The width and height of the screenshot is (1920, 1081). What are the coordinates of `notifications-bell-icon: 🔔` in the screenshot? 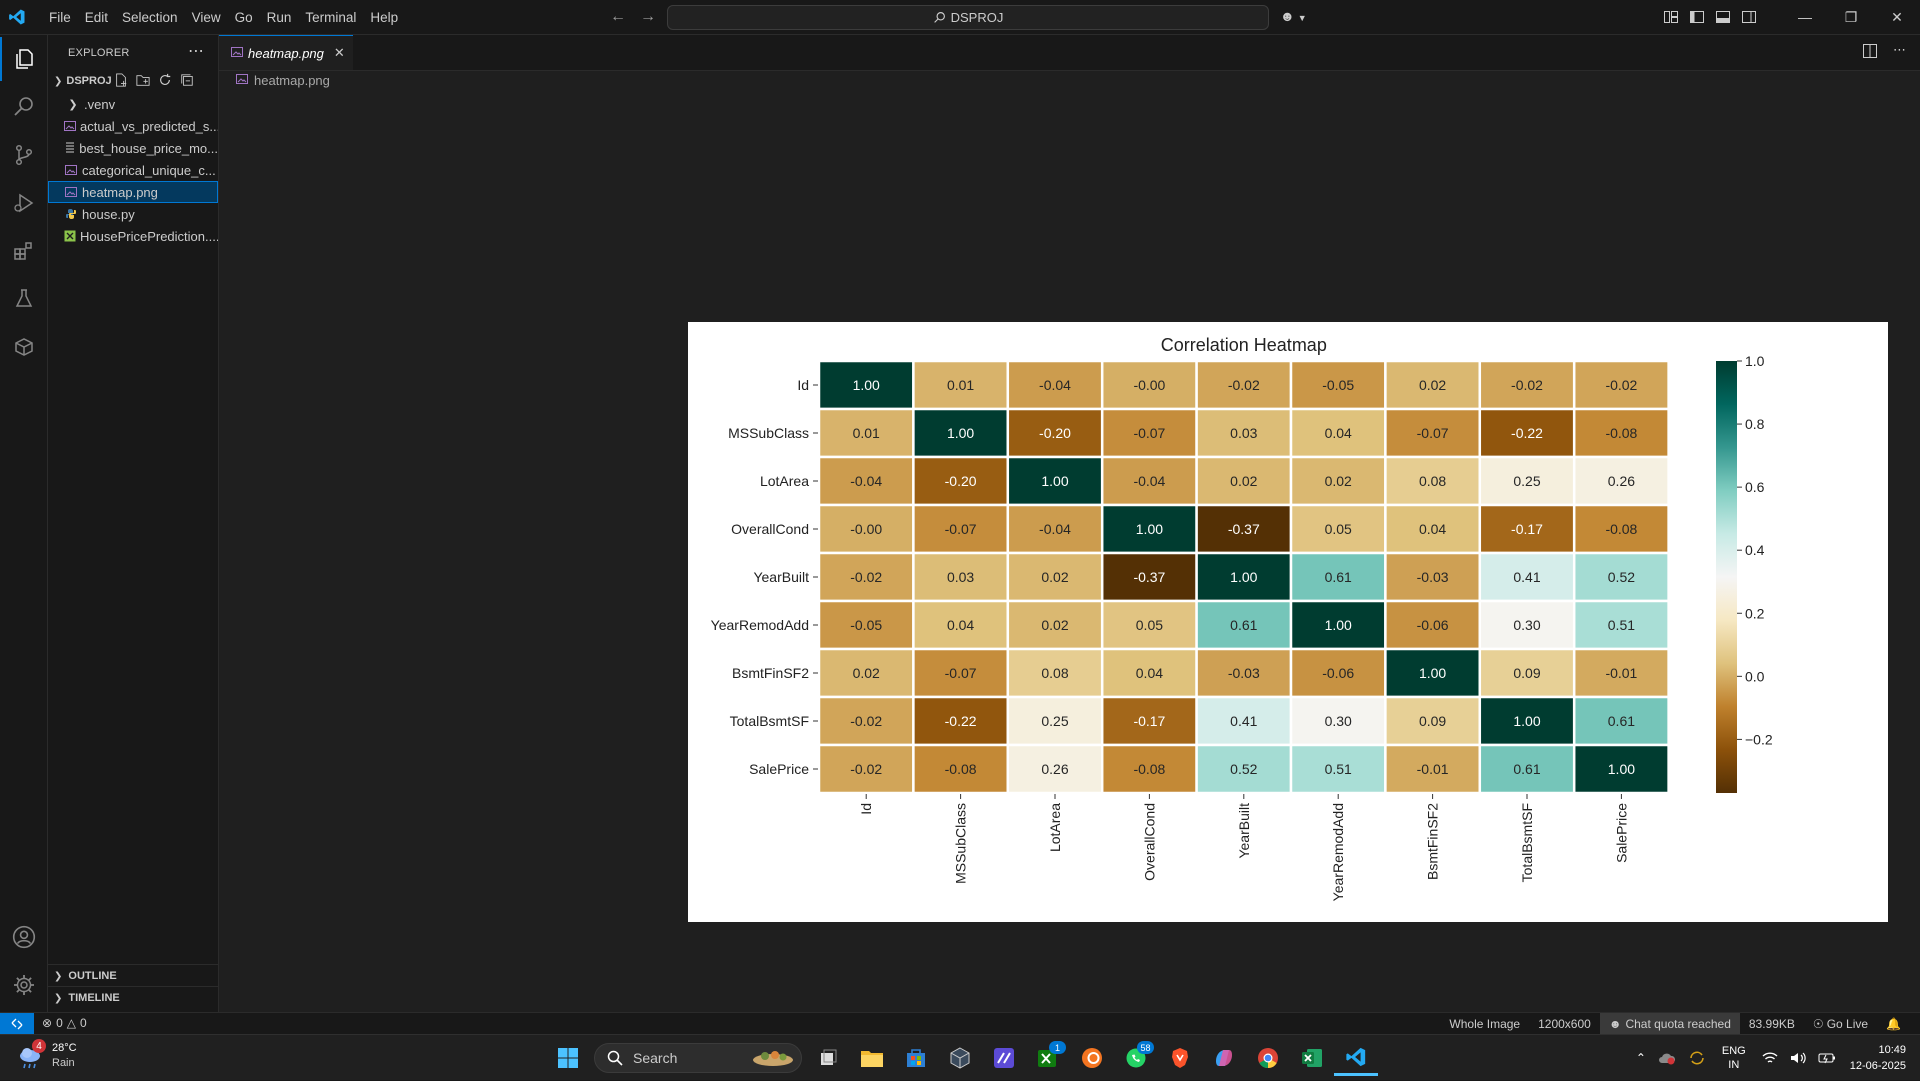 It's located at (1893, 1023).